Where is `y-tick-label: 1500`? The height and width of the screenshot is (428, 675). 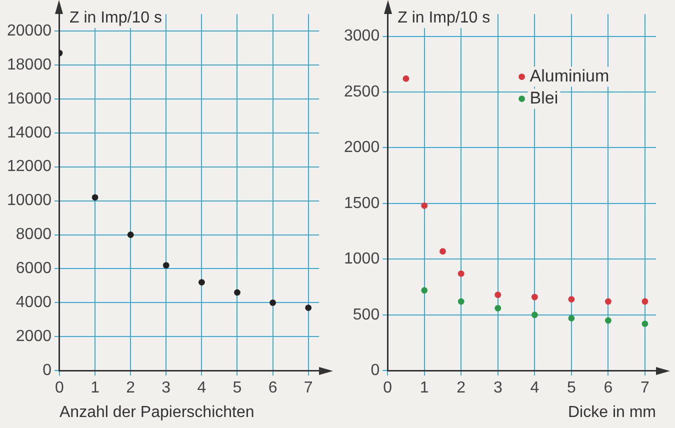
y-tick-label: 1500 is located at coordinates (362, 203).